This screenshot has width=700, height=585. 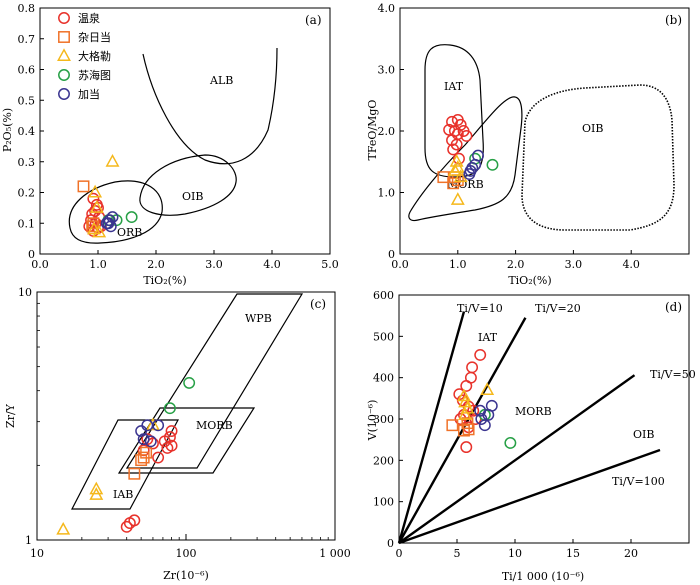 What do you see at coordinates (472, 367) in the screenshot?
I see `data-point-d-温泉-1` at bounding box center [472, 367].